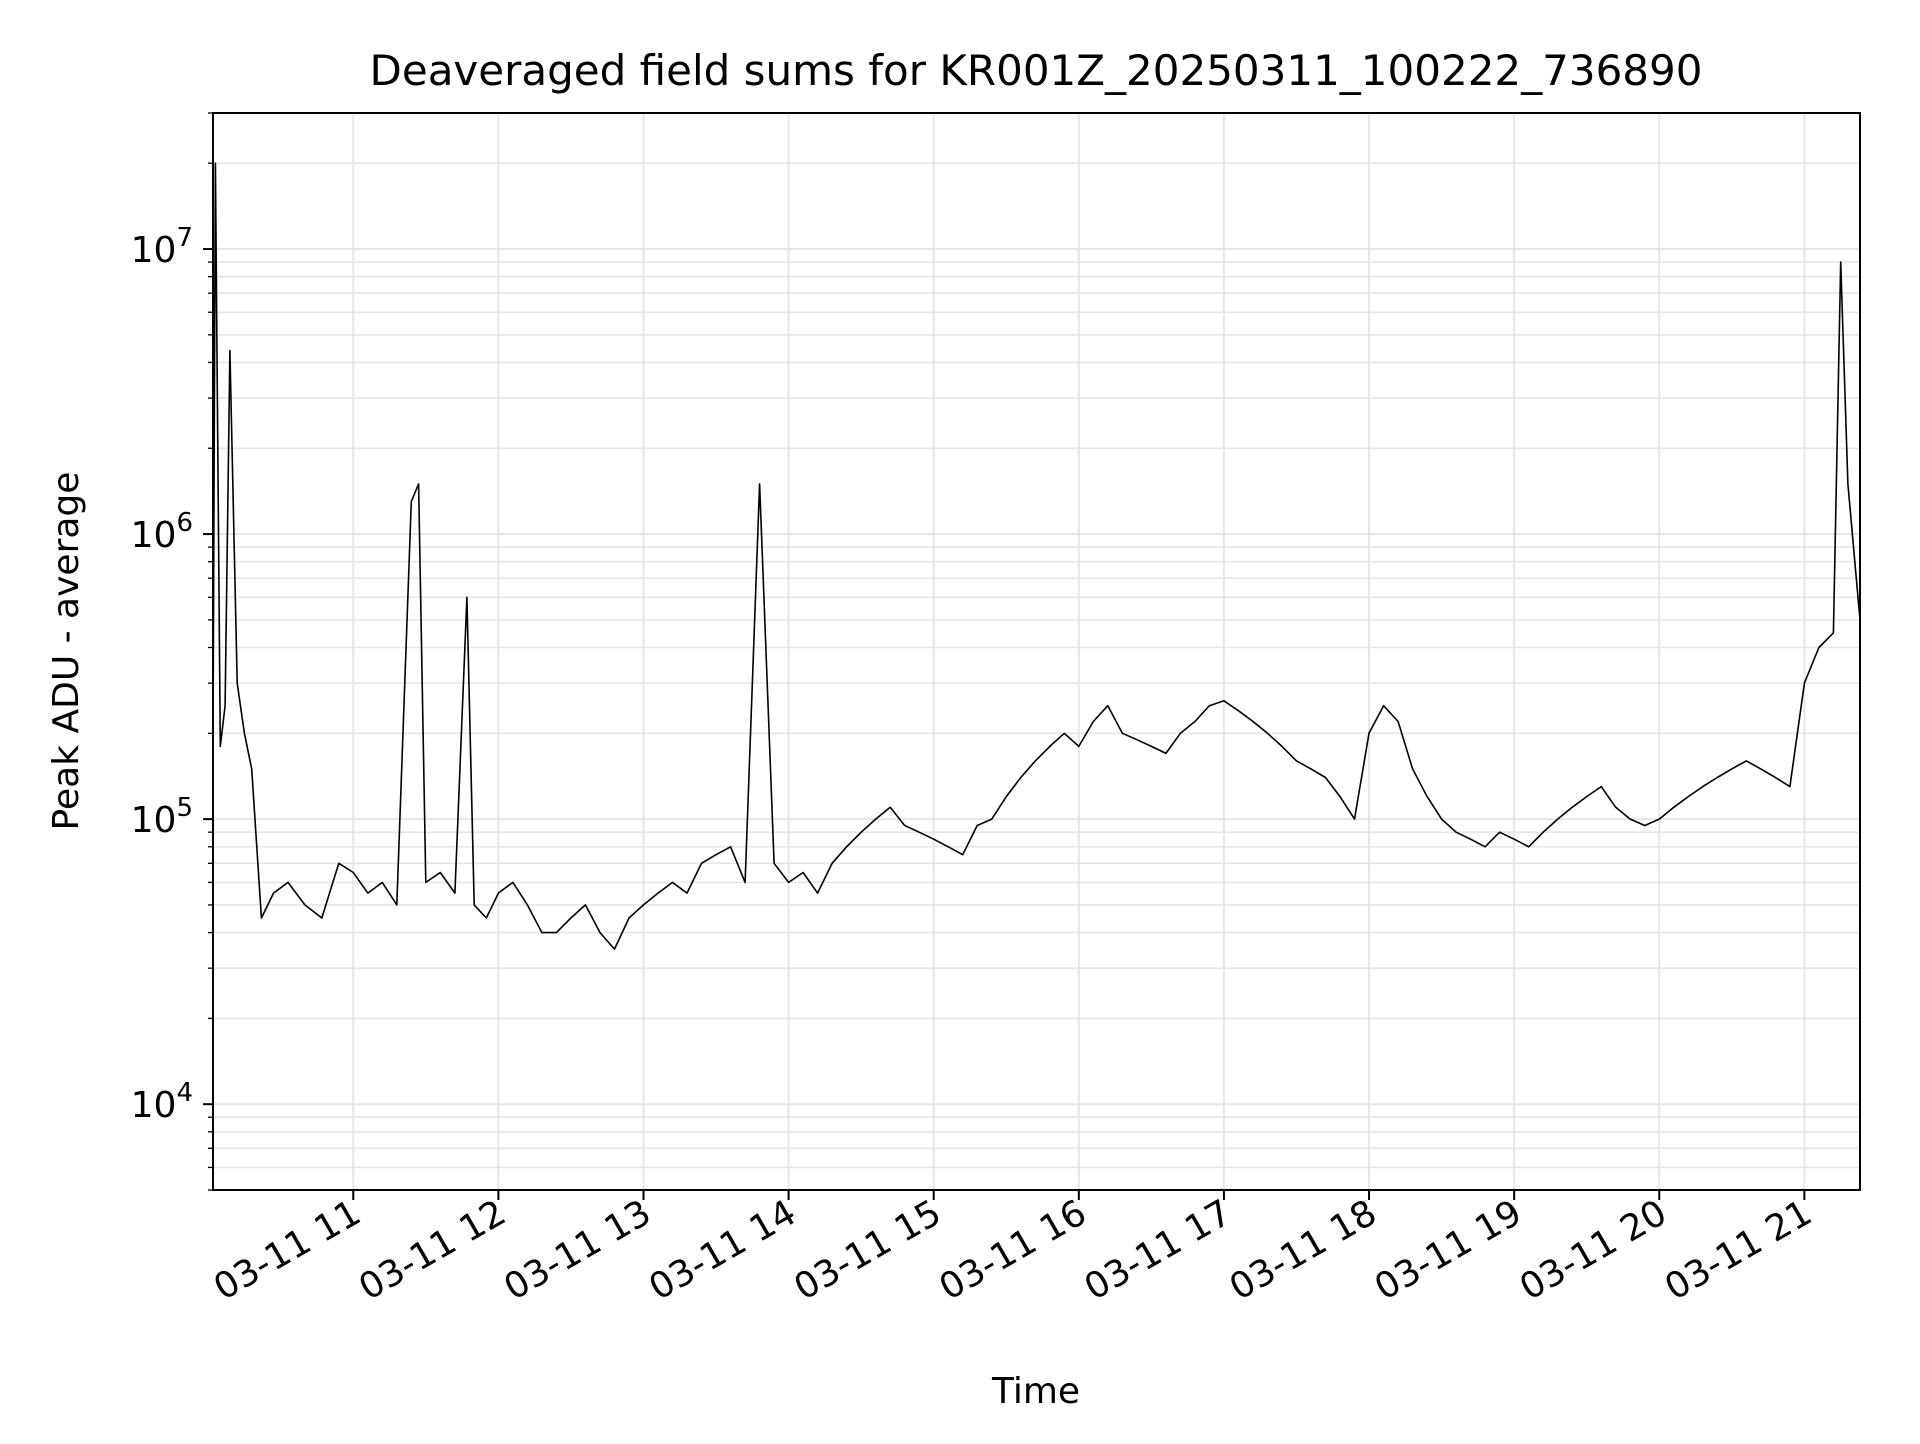 The height and width of the screenshot is (1444, 1920). I want to click on y-axis-label: Peak ADU - average, so click(66, 651).